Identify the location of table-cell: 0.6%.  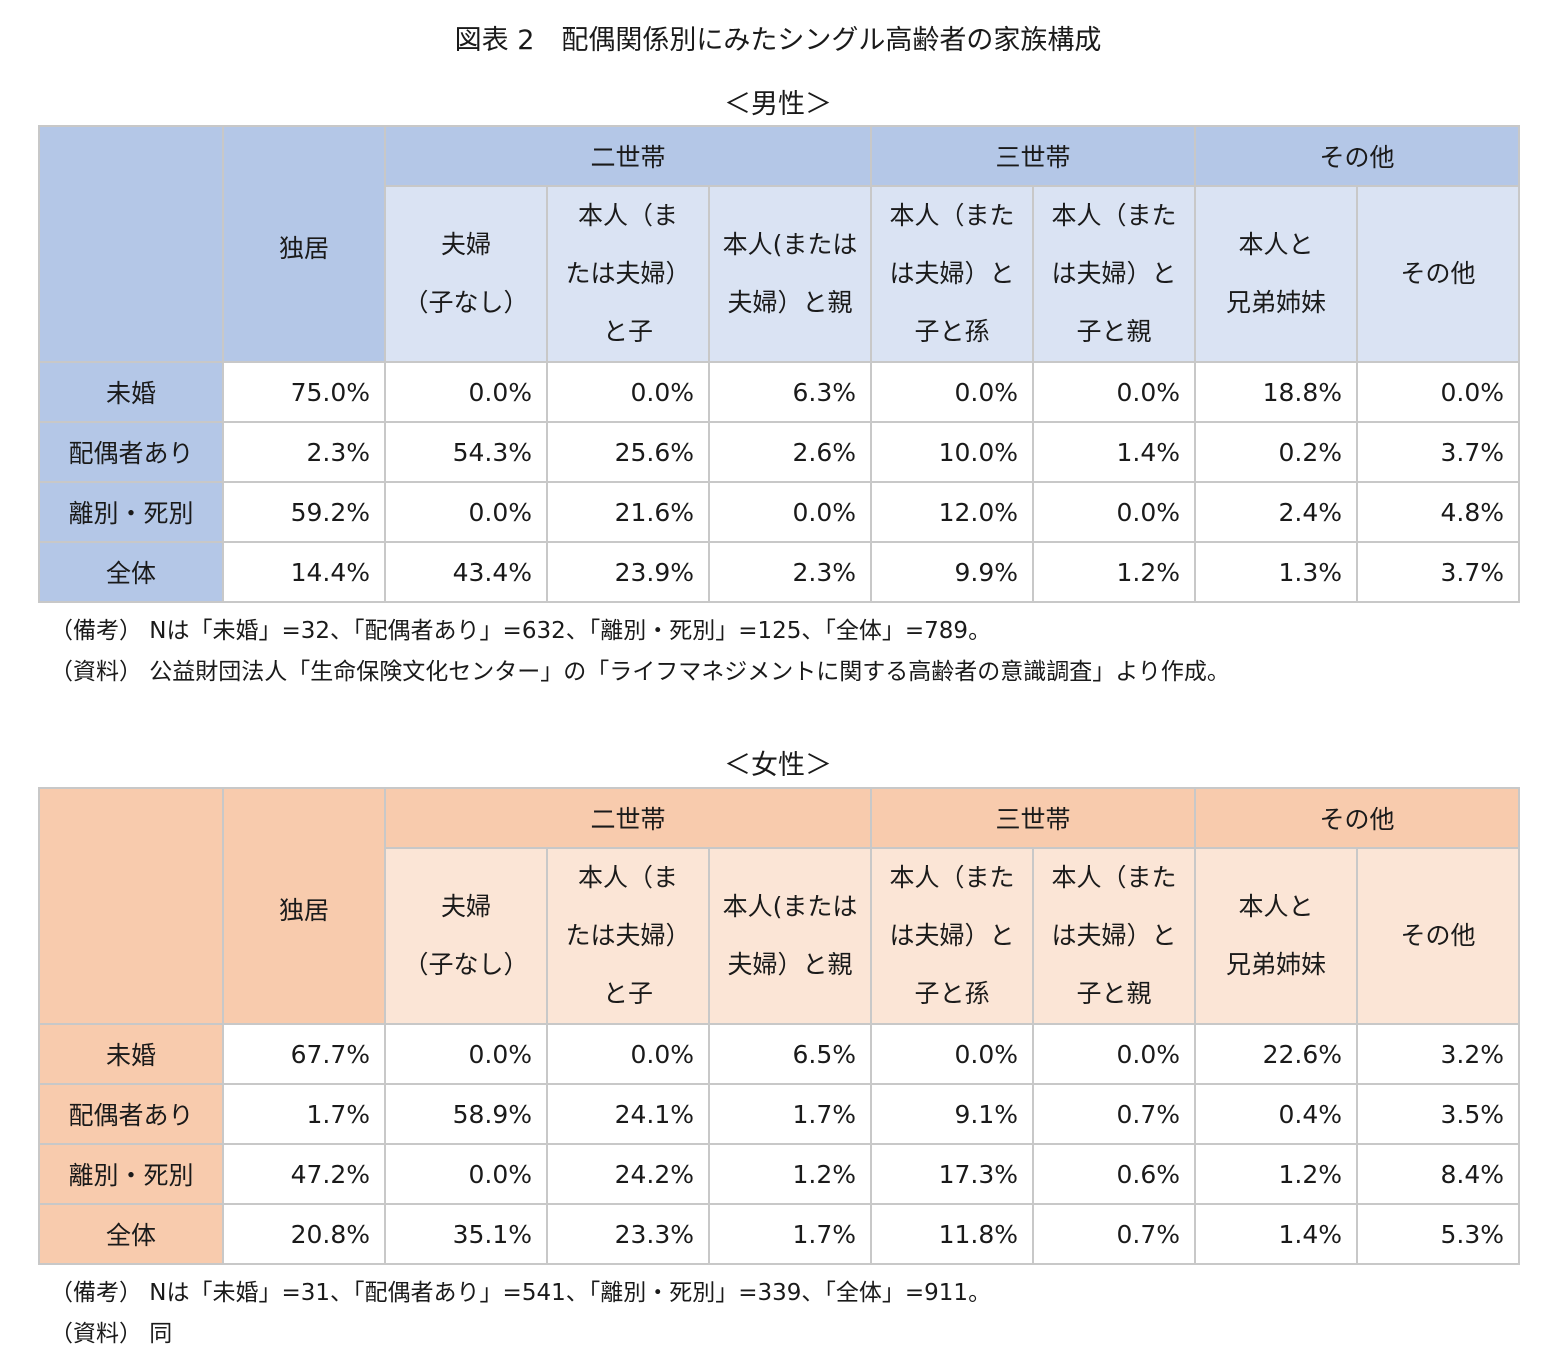
(1114, 1174).